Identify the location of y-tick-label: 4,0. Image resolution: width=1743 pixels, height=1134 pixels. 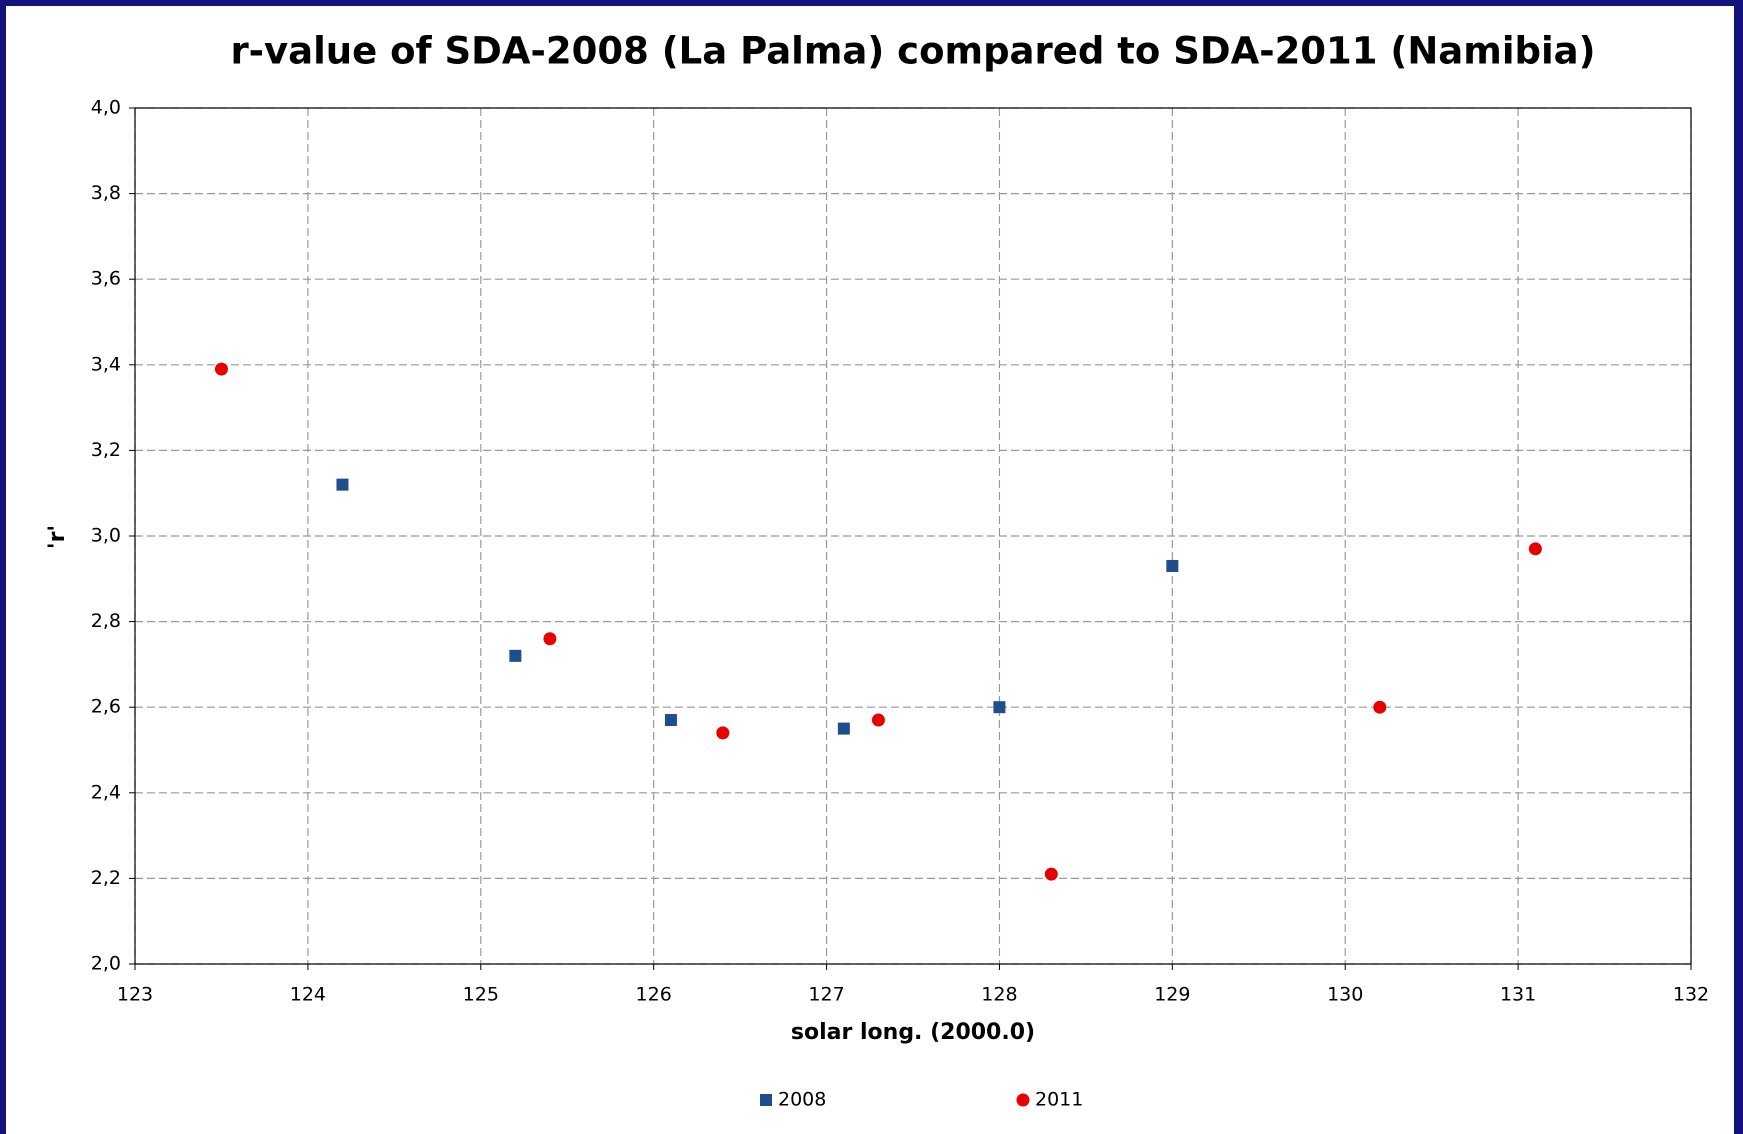
(106, 108).